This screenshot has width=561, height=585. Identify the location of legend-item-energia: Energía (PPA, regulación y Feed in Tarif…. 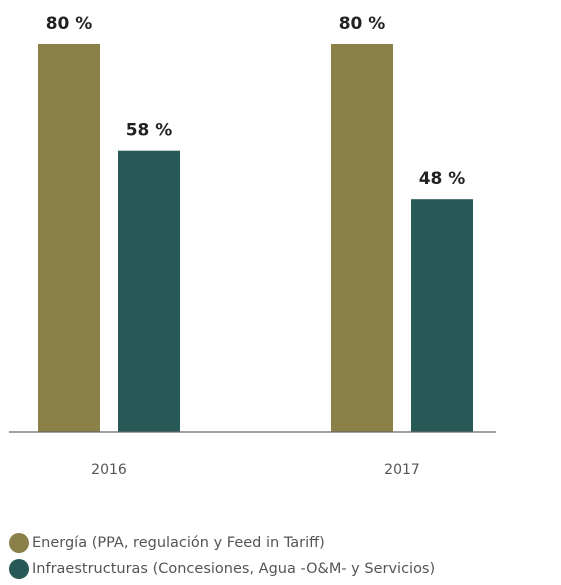
(222, 543).